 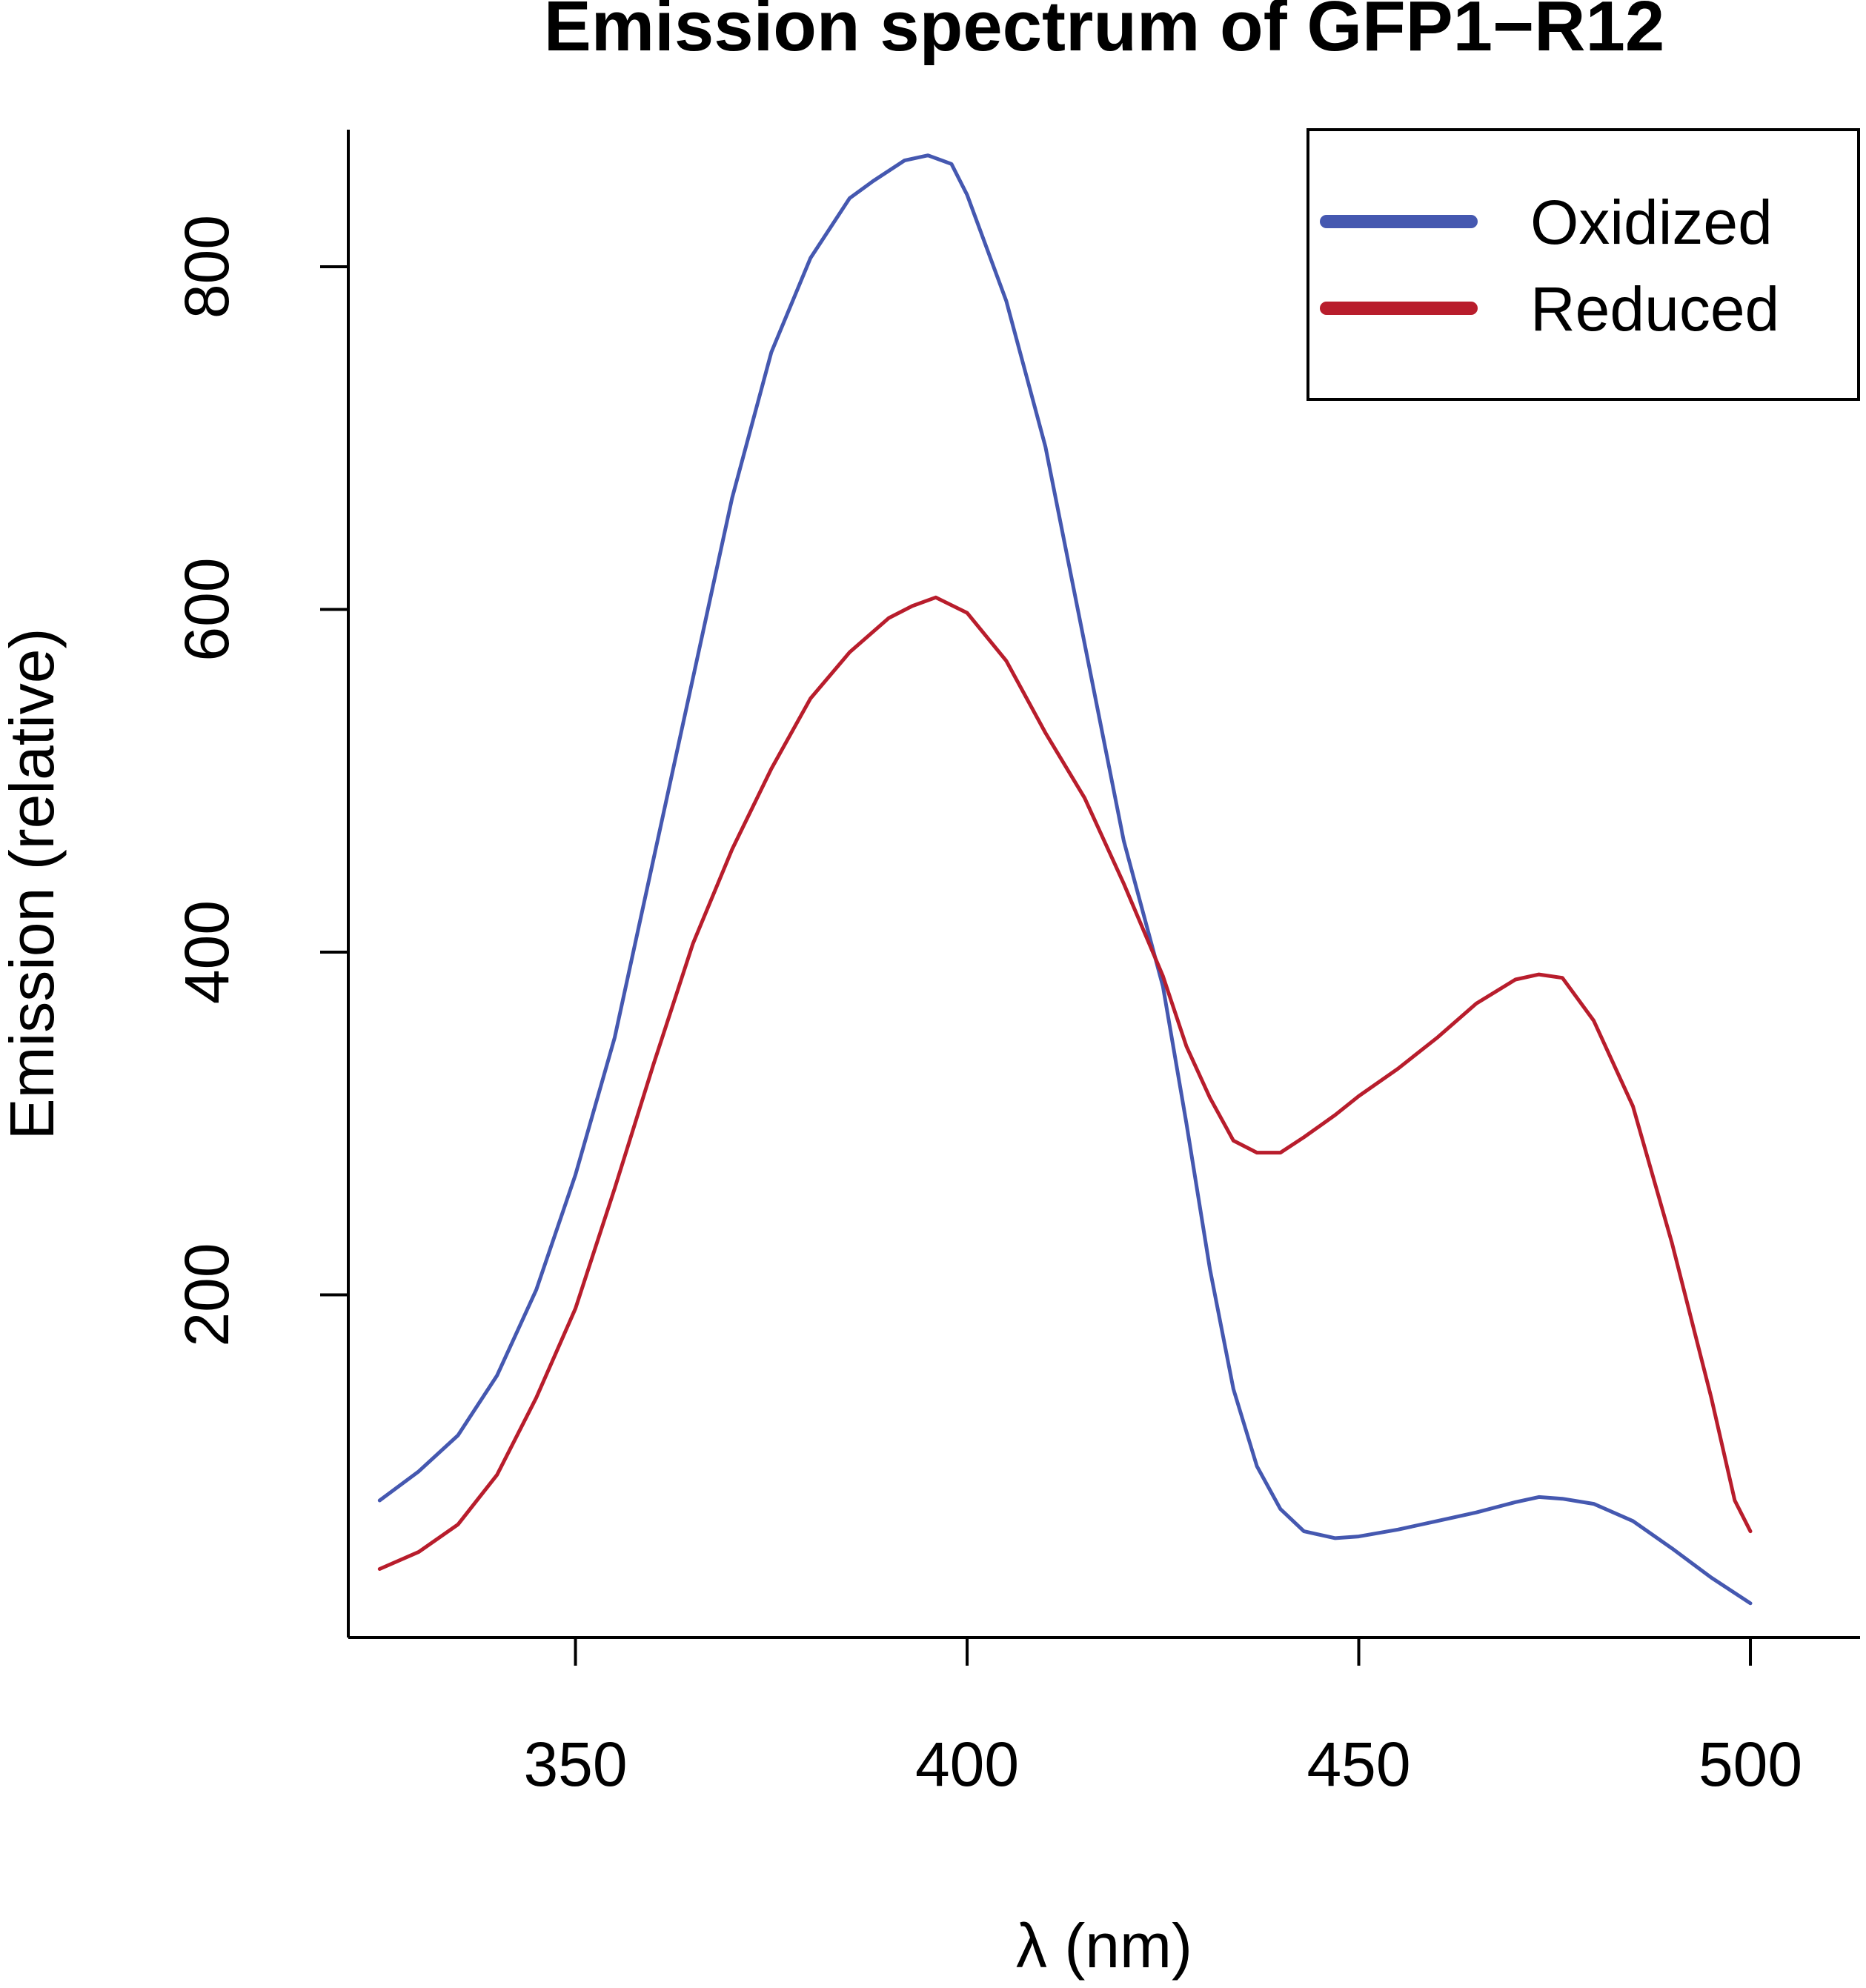 I want to click on legend-label-oxidized: Oxidized, so click(x=1651, y=222).